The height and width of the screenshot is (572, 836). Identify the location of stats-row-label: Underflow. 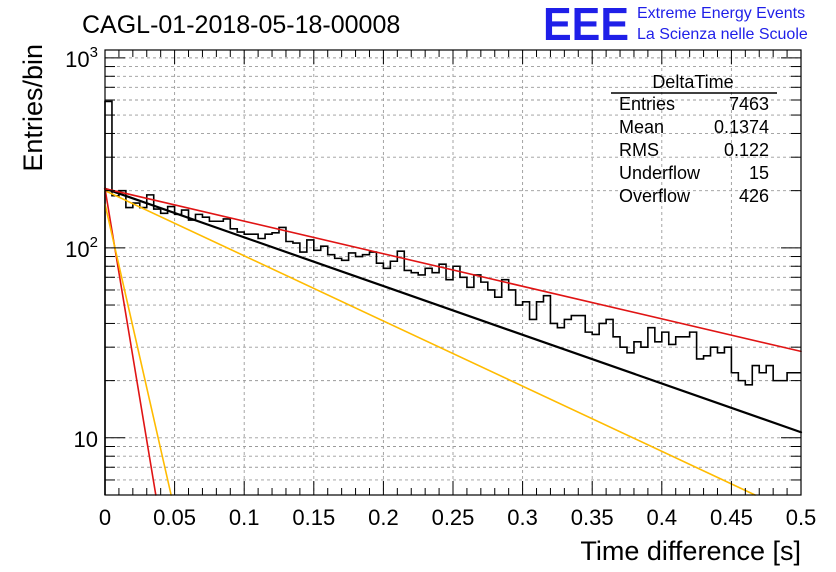
(660, 173).